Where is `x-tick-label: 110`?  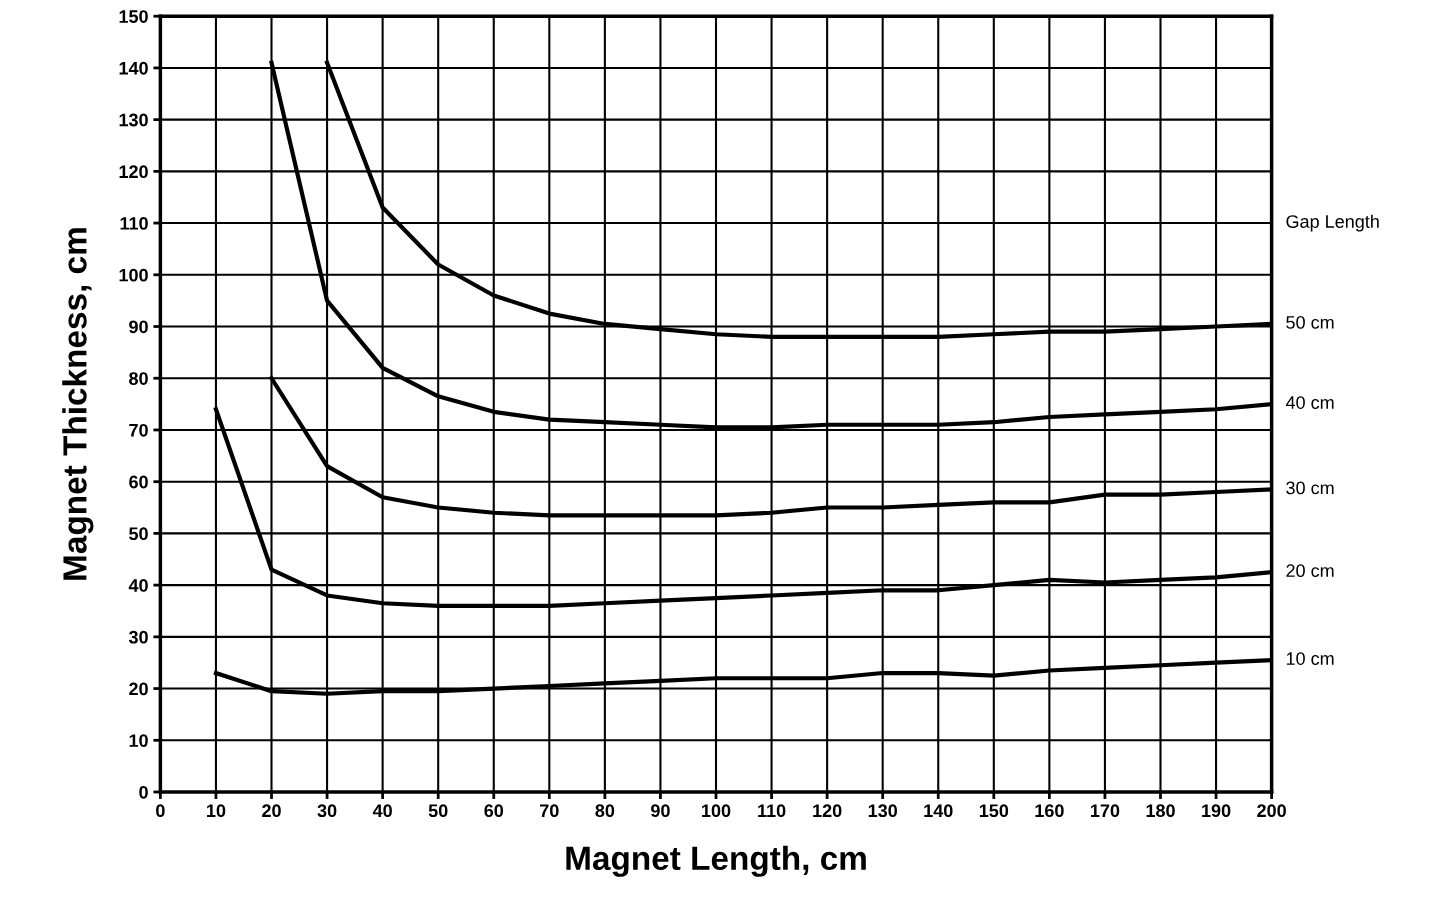 x-tick-label: 110 is located at coordinates (772, 811).